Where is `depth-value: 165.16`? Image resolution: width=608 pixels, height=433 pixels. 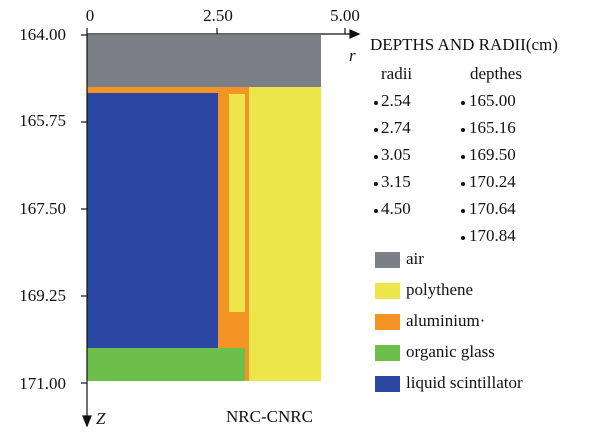
depth-value: 165.16 is located at coordinates (492, 127).